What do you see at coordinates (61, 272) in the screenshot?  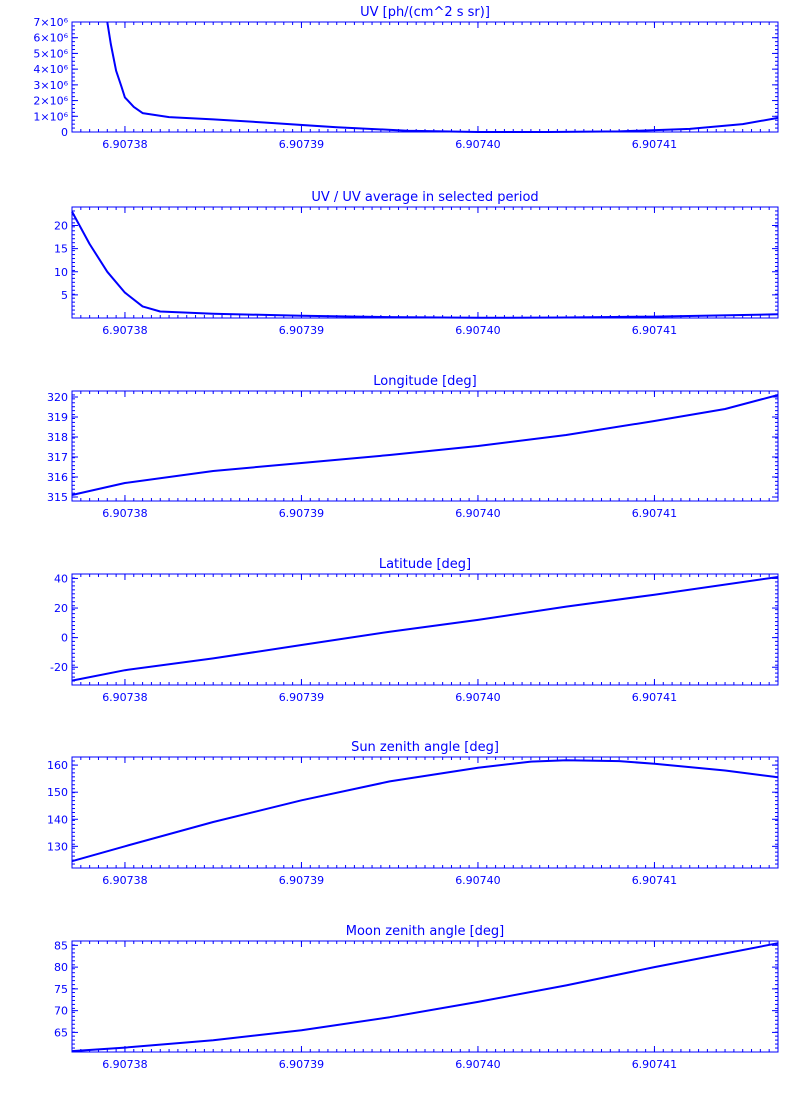 I see `y-tick-label: 10` at bounding box center [61, 272].